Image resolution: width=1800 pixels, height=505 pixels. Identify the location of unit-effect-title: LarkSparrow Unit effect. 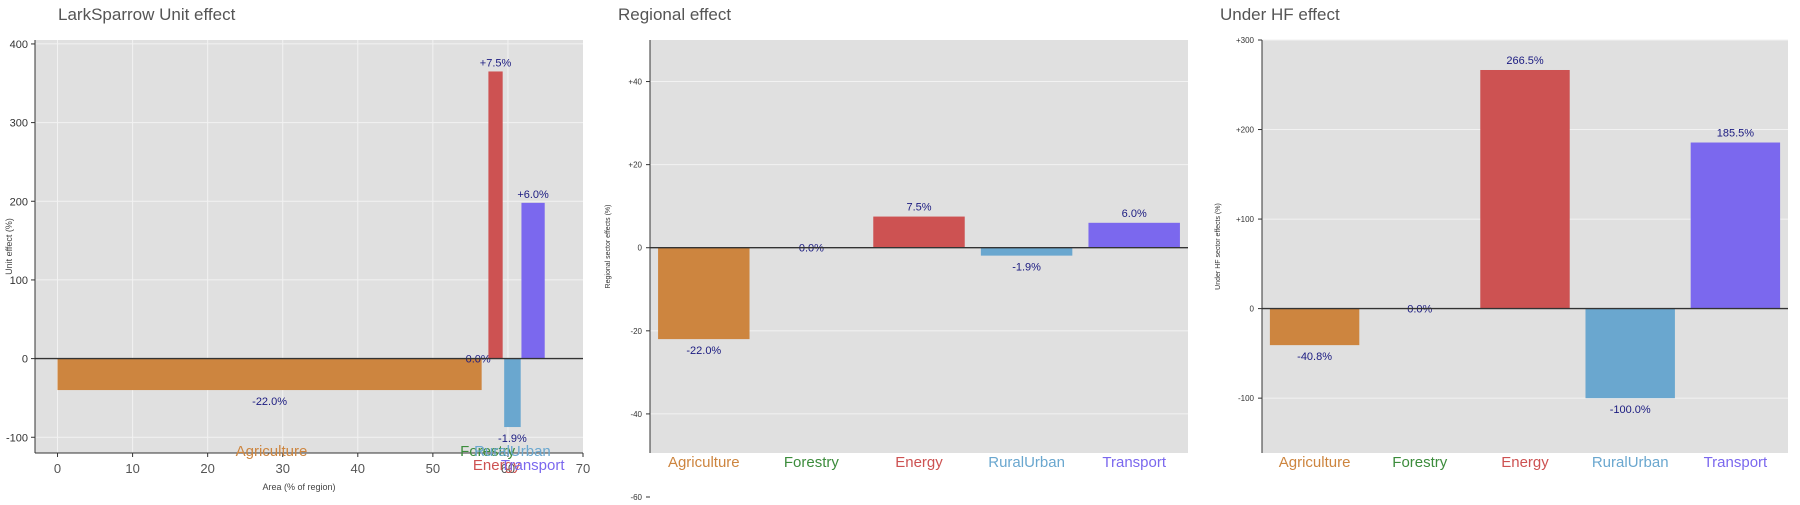
(147, 14).